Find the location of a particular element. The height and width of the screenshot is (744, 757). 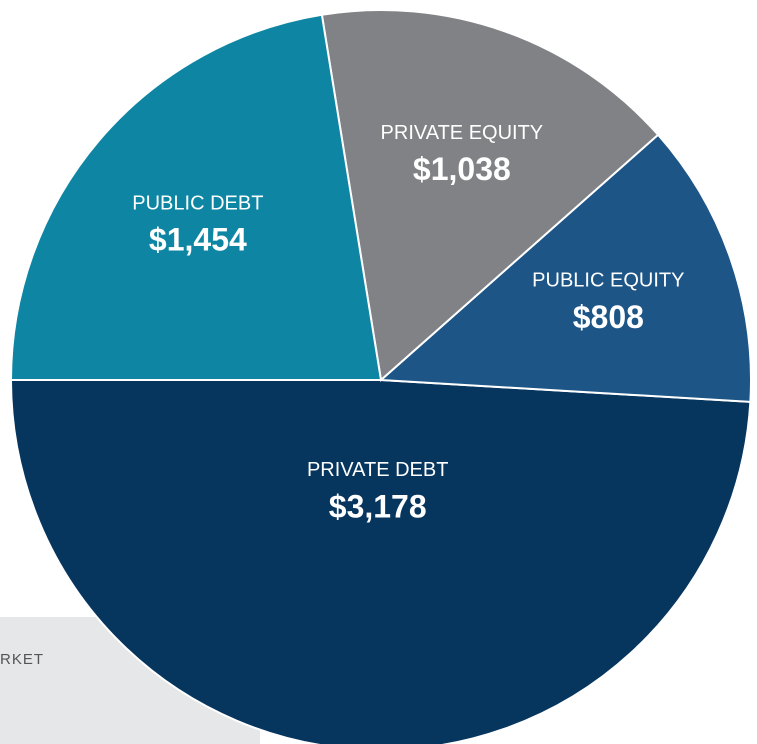

slice-label: PRIVATE DEBT is located at coordinates (378, 470).